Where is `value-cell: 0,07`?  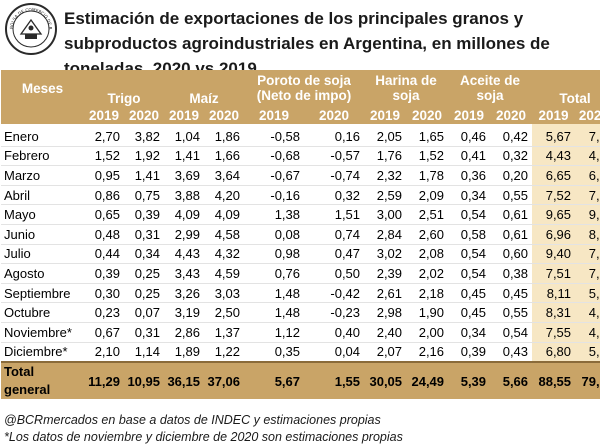 value-cell: 0,07 is located at coordinates (147, 313).